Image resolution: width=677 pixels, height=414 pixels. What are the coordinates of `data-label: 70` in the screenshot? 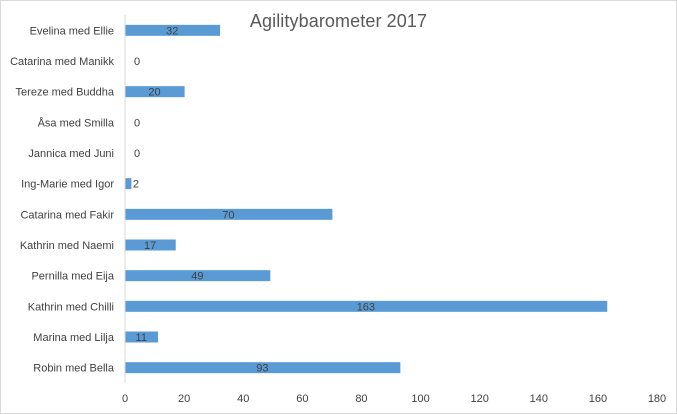 It's located at (228, 215).